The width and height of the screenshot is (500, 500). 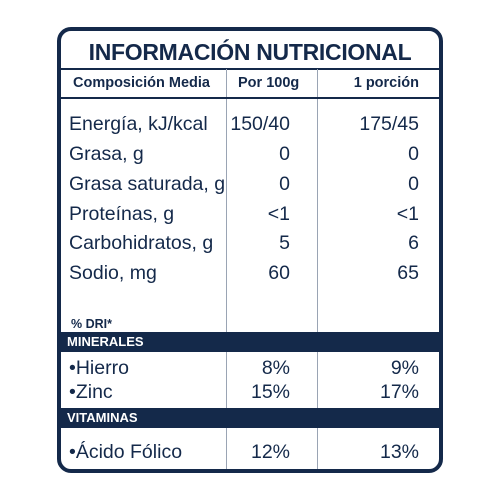 What do you see at coordinates (99, 368) in the screenshot?
I see `mineral-label: •Hierro` at bounding box center [99, 368].